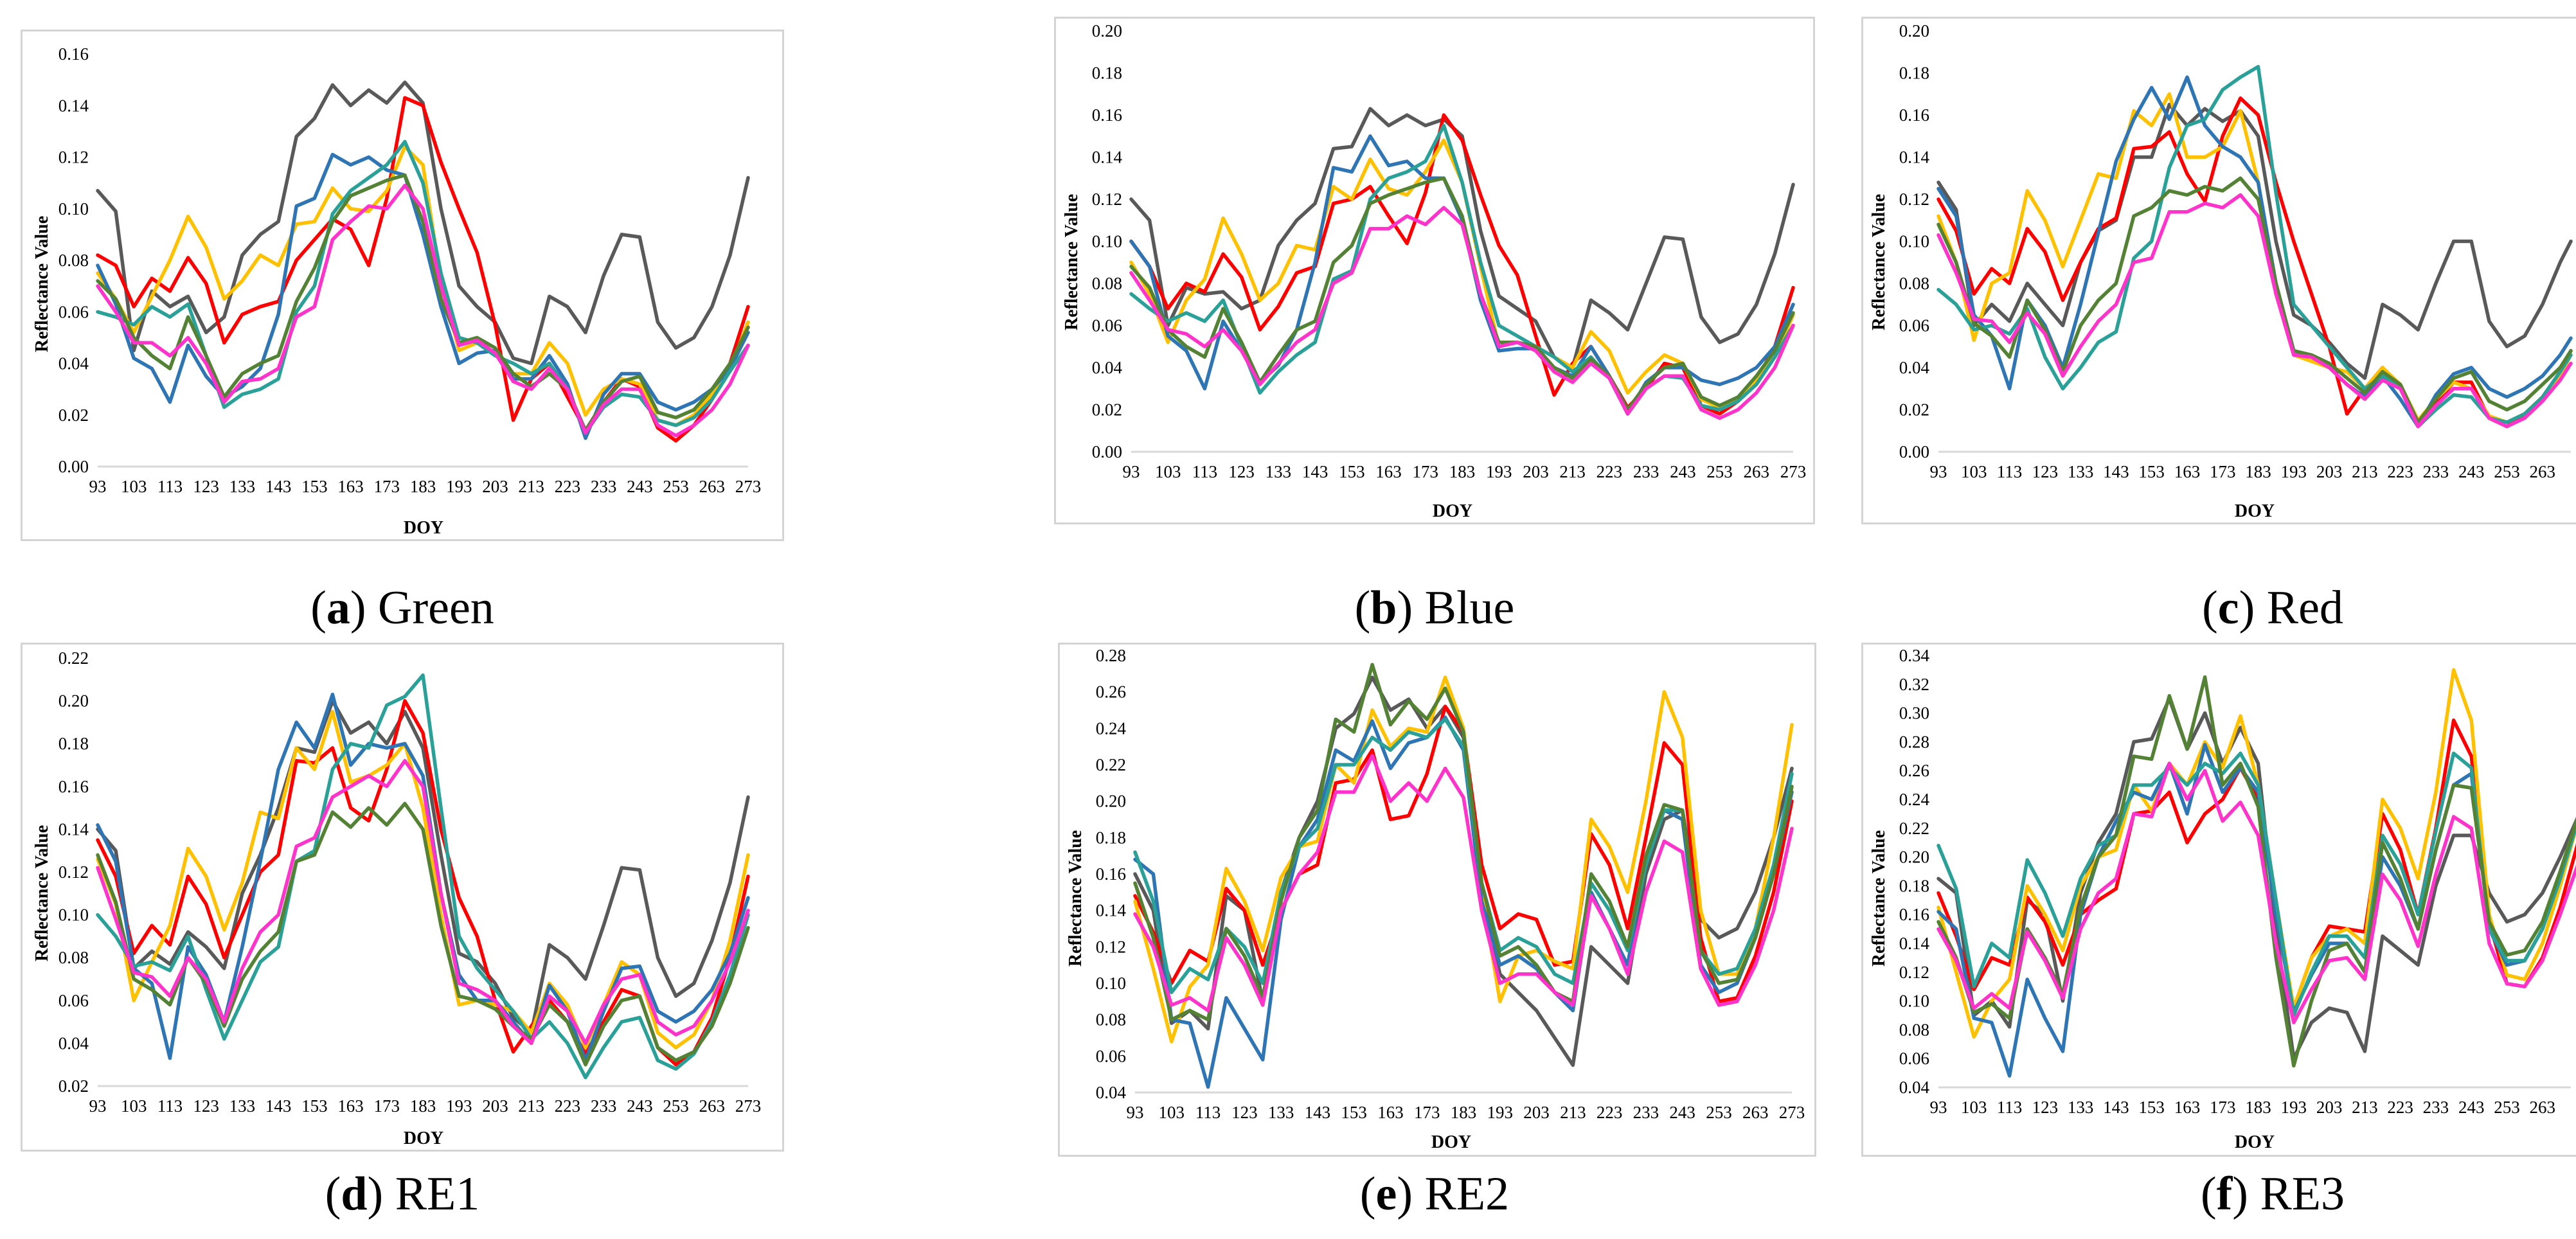 The height and width of the screenshot is (1239, 2576). I want to click on series-line-gray, so click(1462, 238).